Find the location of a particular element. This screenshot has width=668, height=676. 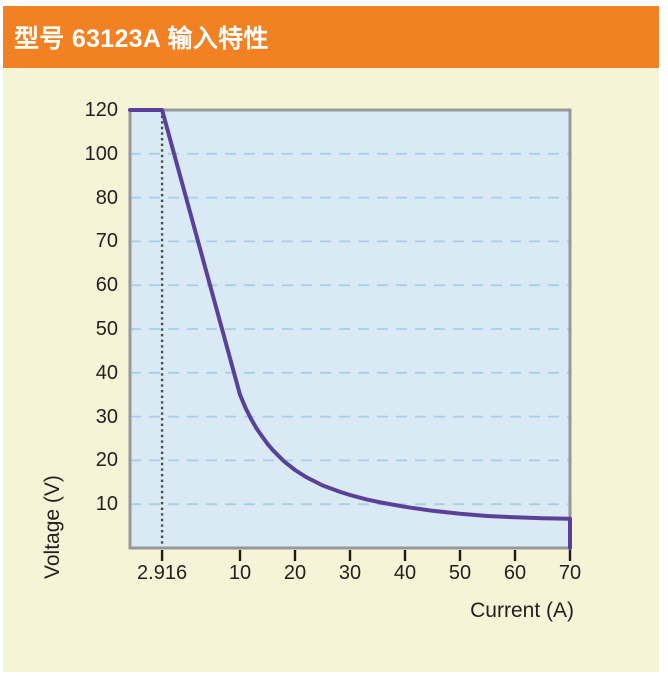

x-tick-label: 40 is located at coordinates (405, 573).